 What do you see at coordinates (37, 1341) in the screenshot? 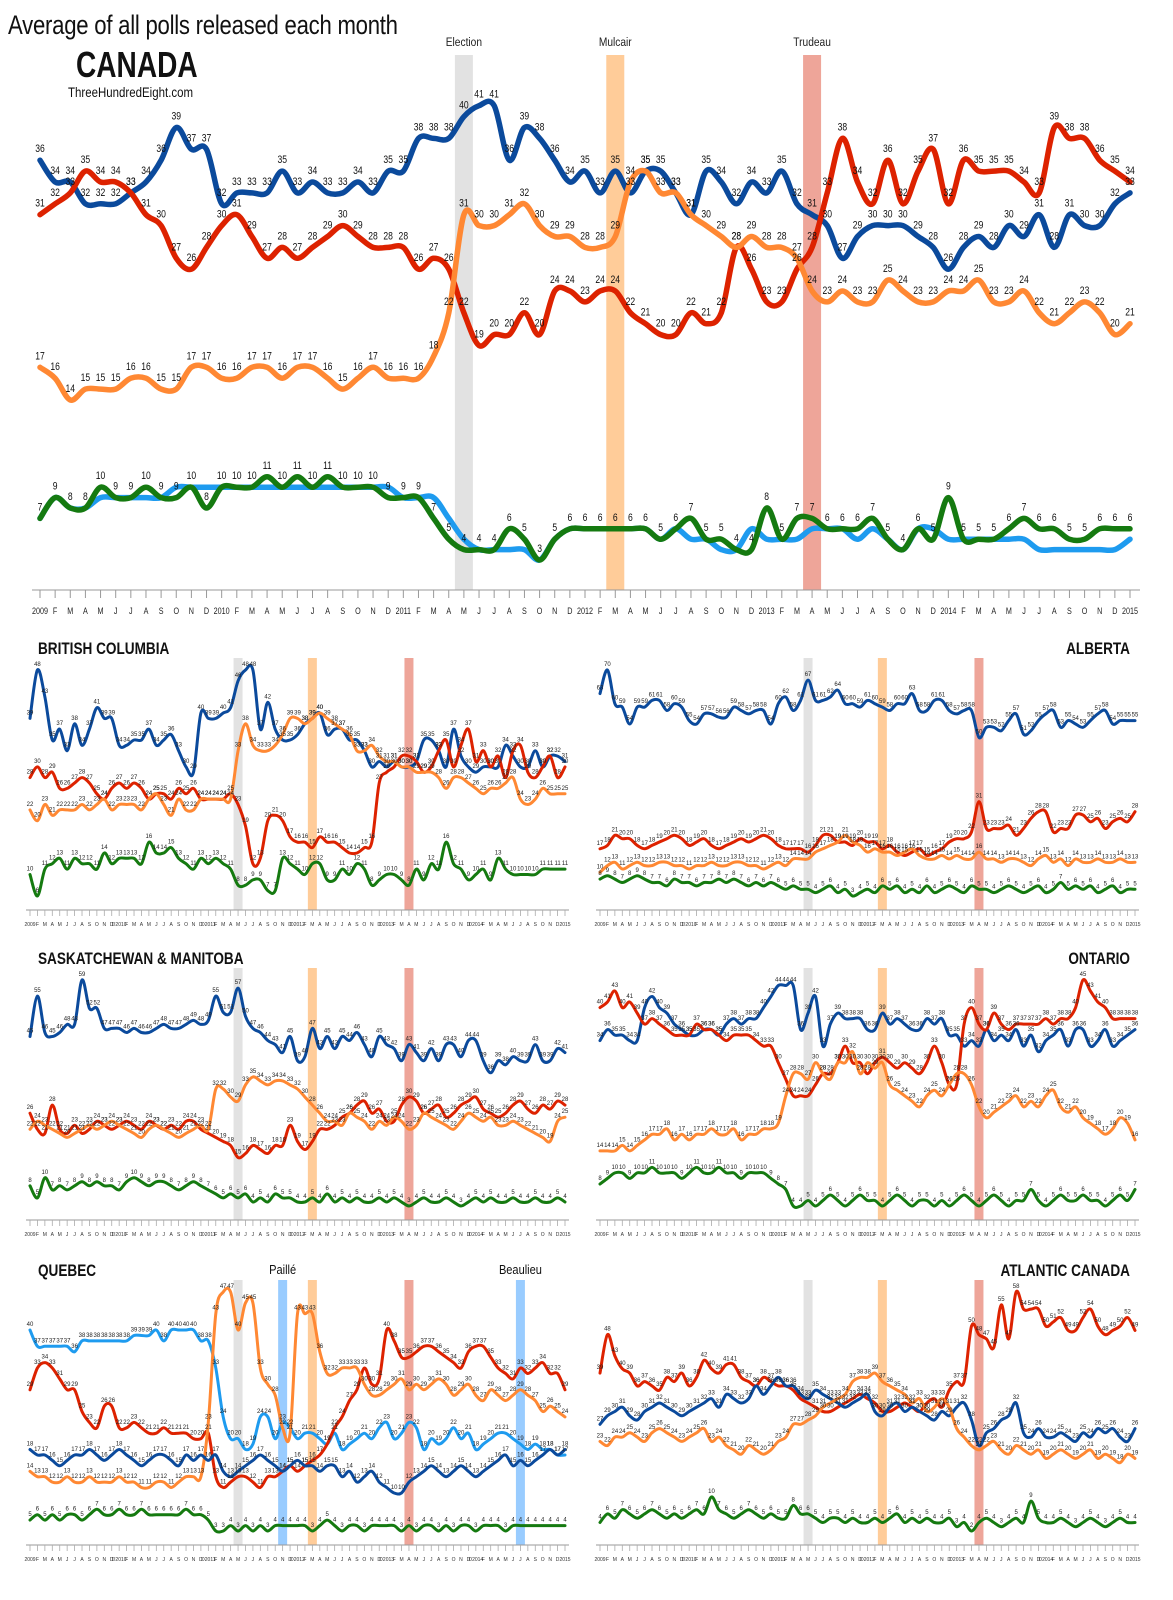
I see `panel-data-label-bq: 37` at bounding box center [37, 1341].